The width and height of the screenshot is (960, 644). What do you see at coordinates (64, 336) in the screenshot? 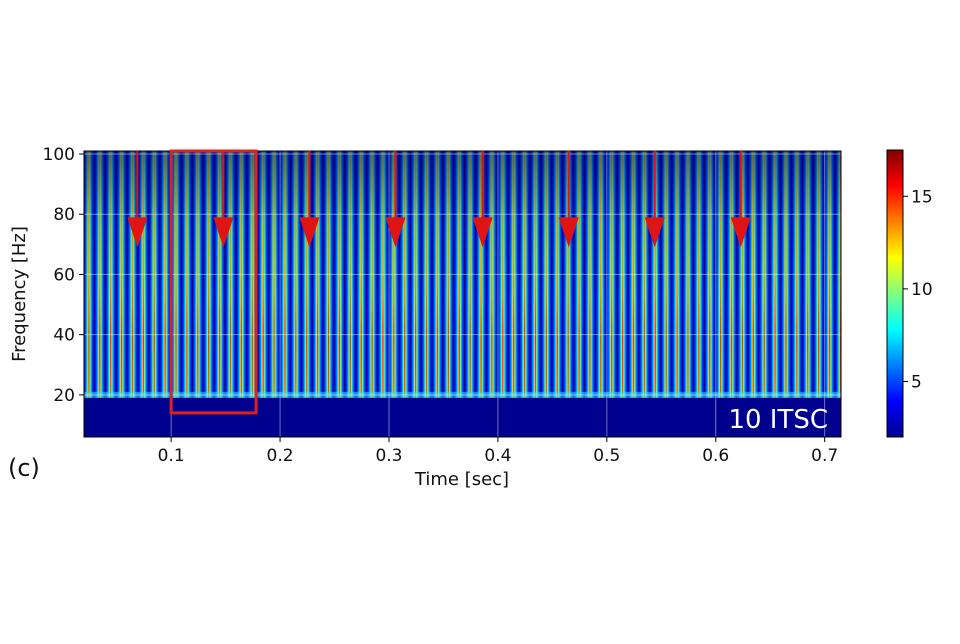
I see `y-tick-label: 40` at bounding box center [64, 336].